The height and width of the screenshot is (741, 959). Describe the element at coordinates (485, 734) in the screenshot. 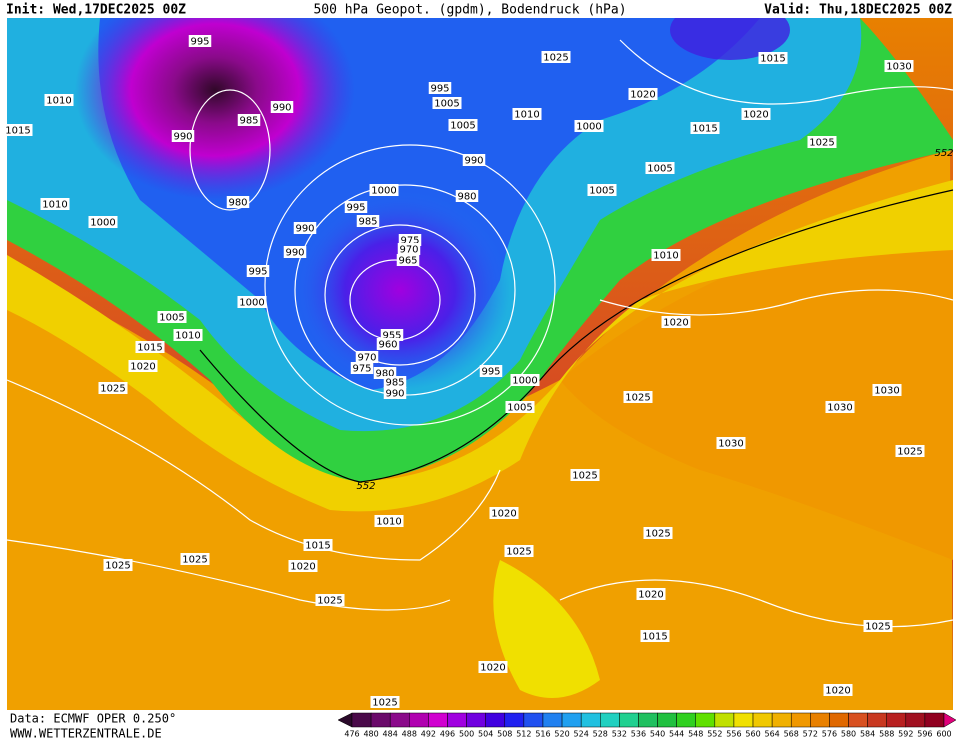

I see `colorbar-label: 504` at that location.